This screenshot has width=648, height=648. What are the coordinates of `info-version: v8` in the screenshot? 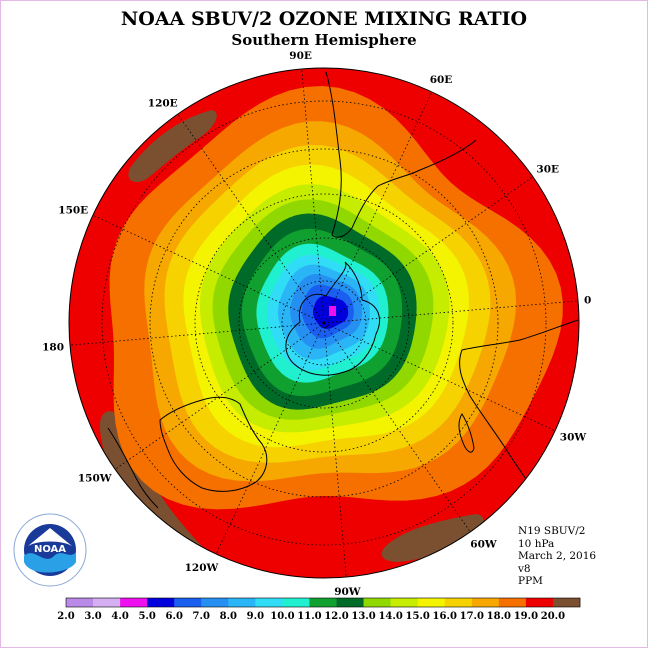 It's located at (524, 568).